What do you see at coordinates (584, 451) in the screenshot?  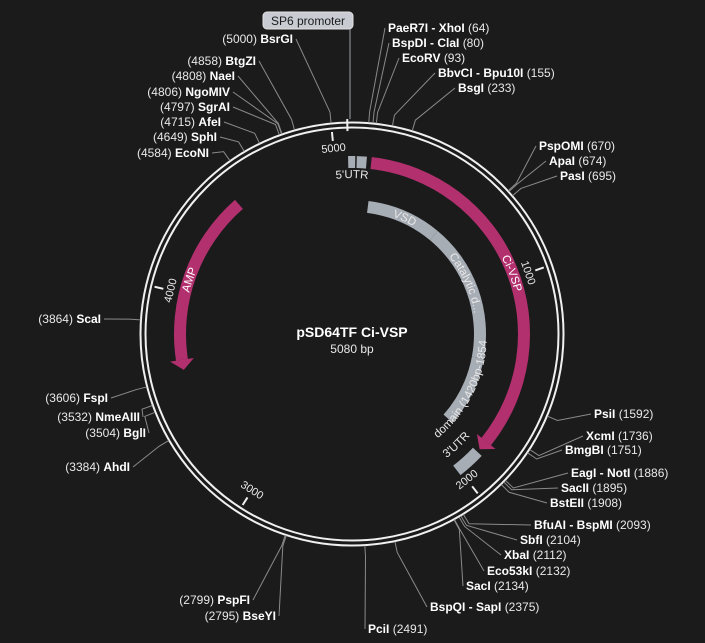 I see `site-bmgbi: BmgBI (1751)` at bounding box center [584, 451].